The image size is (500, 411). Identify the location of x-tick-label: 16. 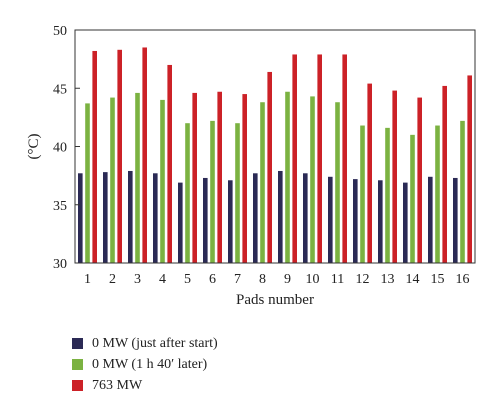
(463, 279).